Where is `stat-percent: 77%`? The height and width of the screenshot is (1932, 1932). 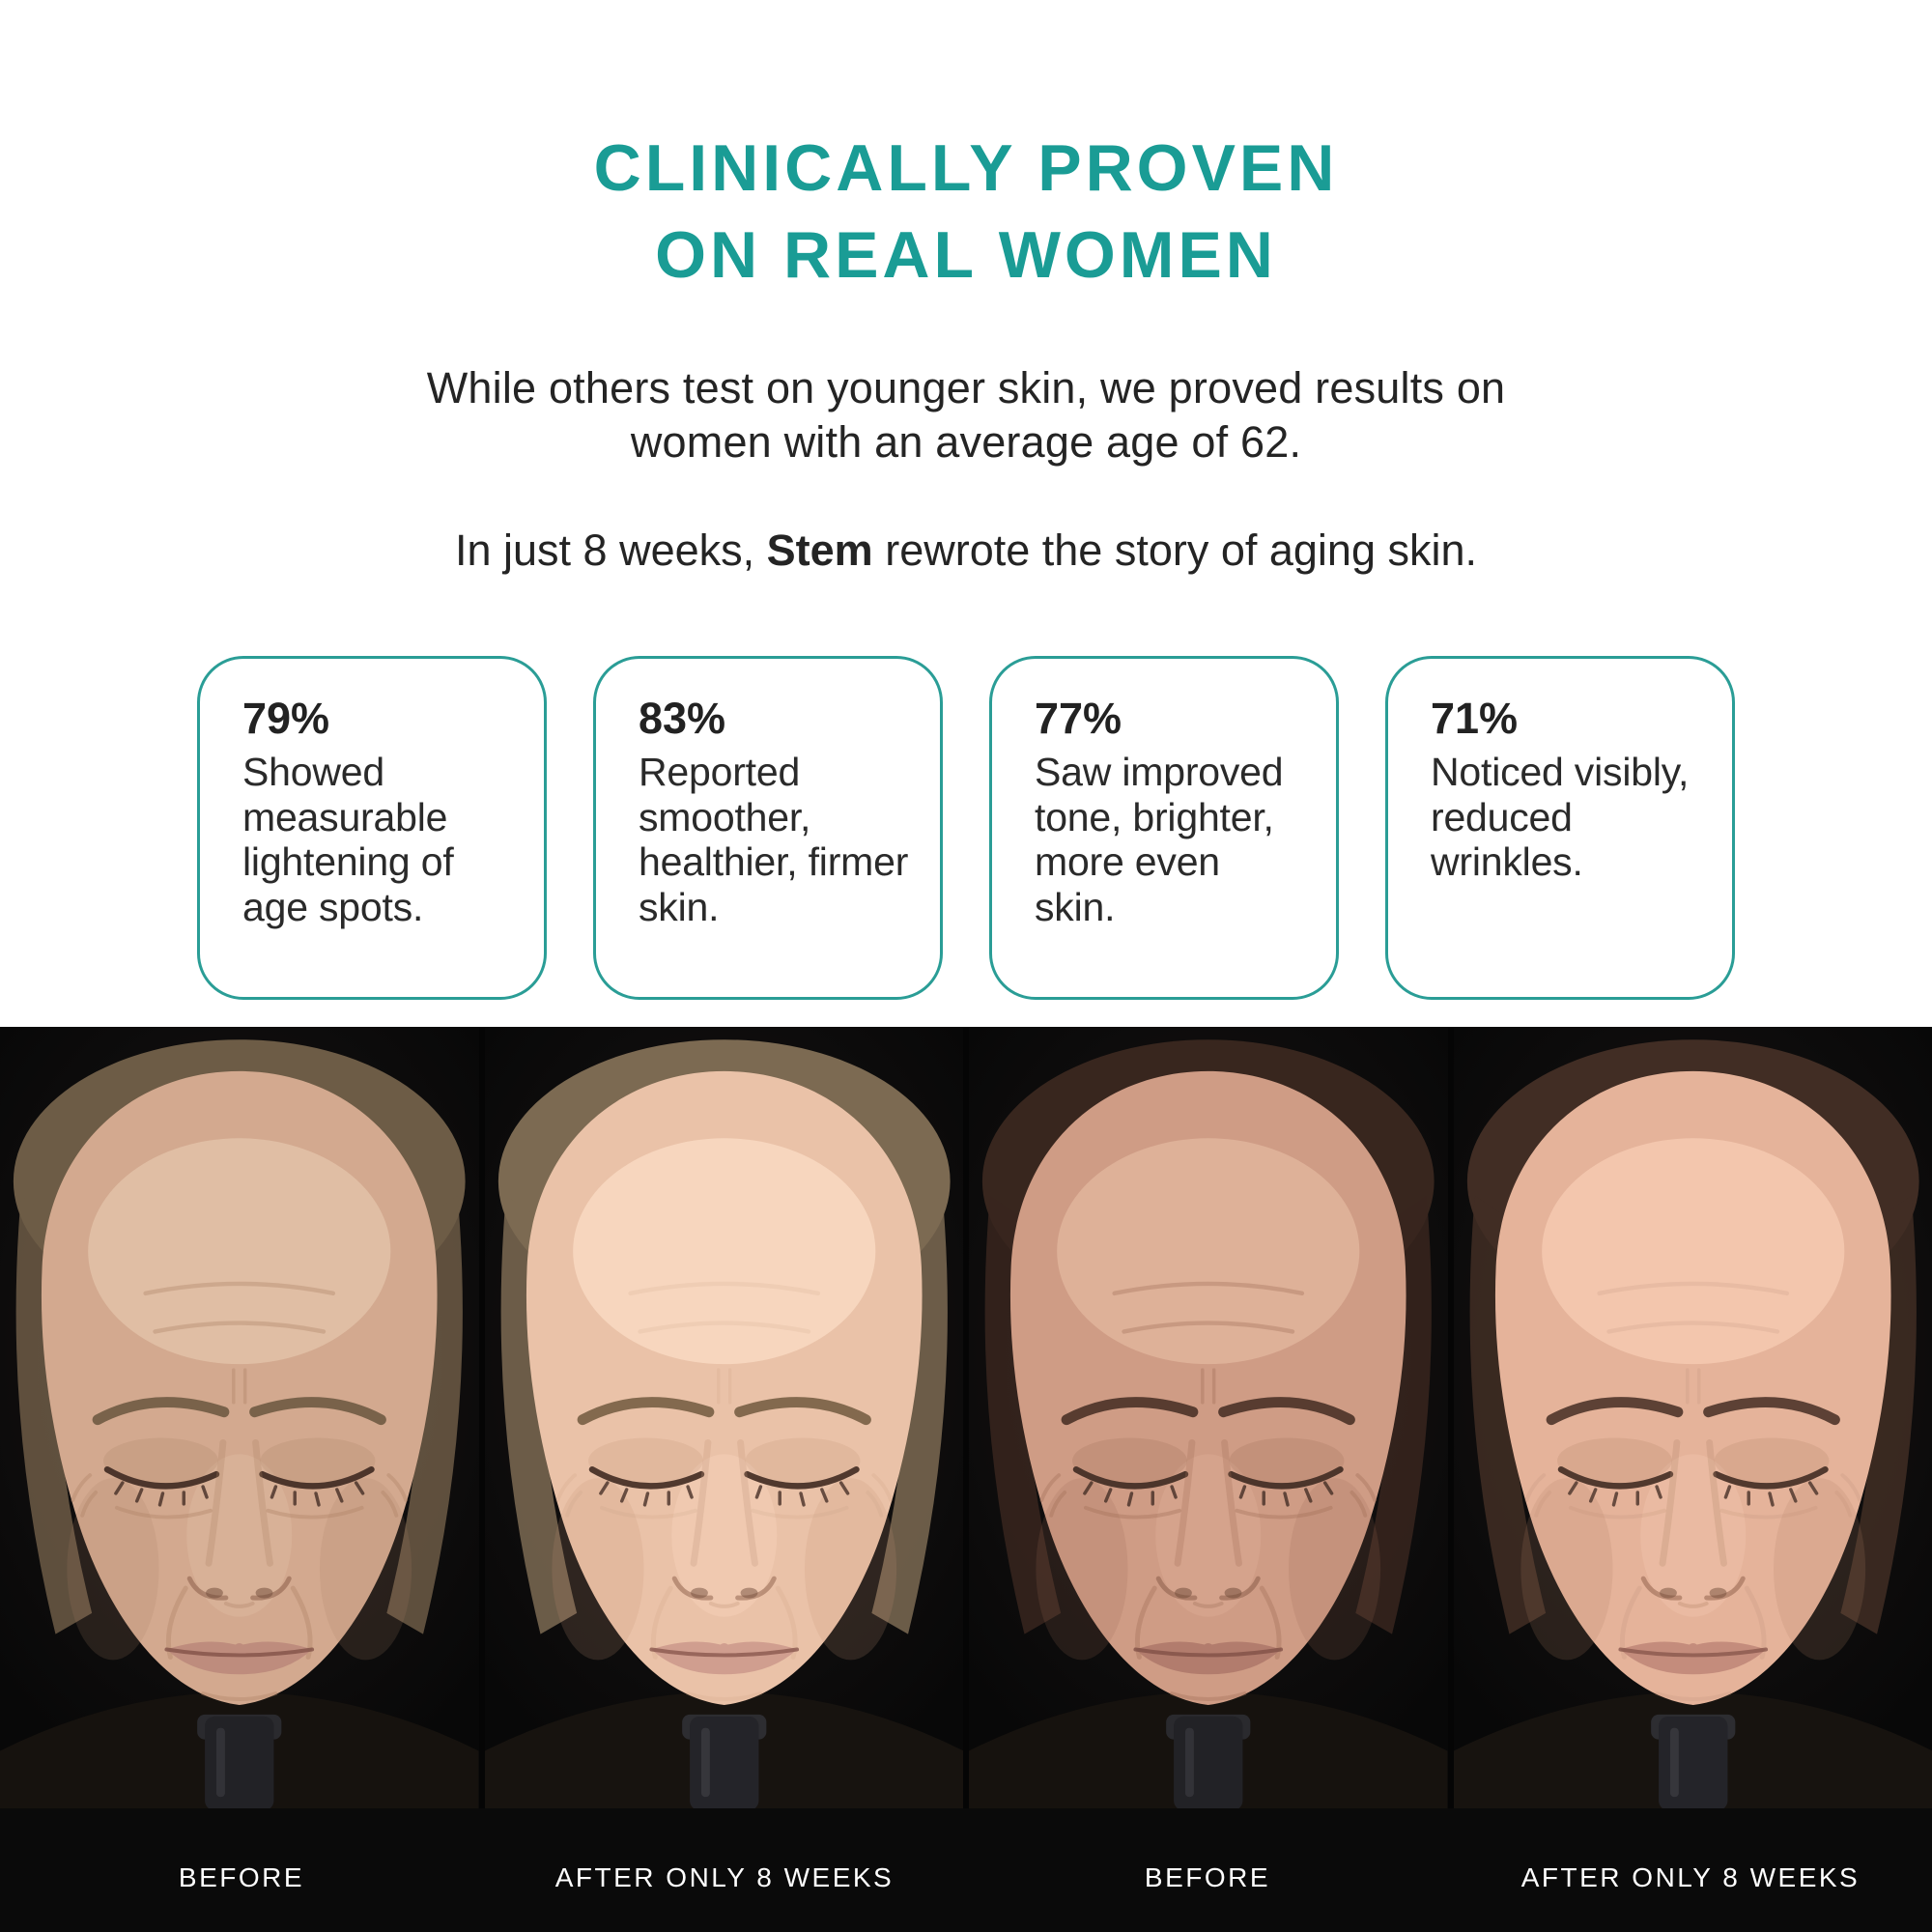
stat-percent: 77% is located at coordinates (1078, 718).